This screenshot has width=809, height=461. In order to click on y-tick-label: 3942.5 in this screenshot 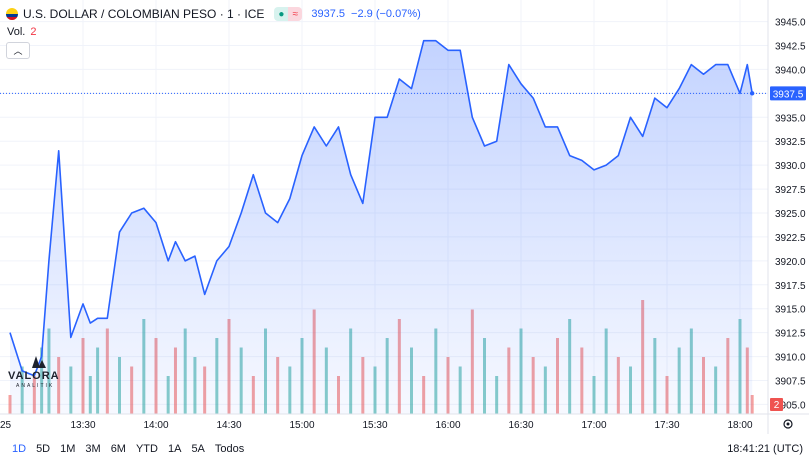, I will do `click(790, 47)`.